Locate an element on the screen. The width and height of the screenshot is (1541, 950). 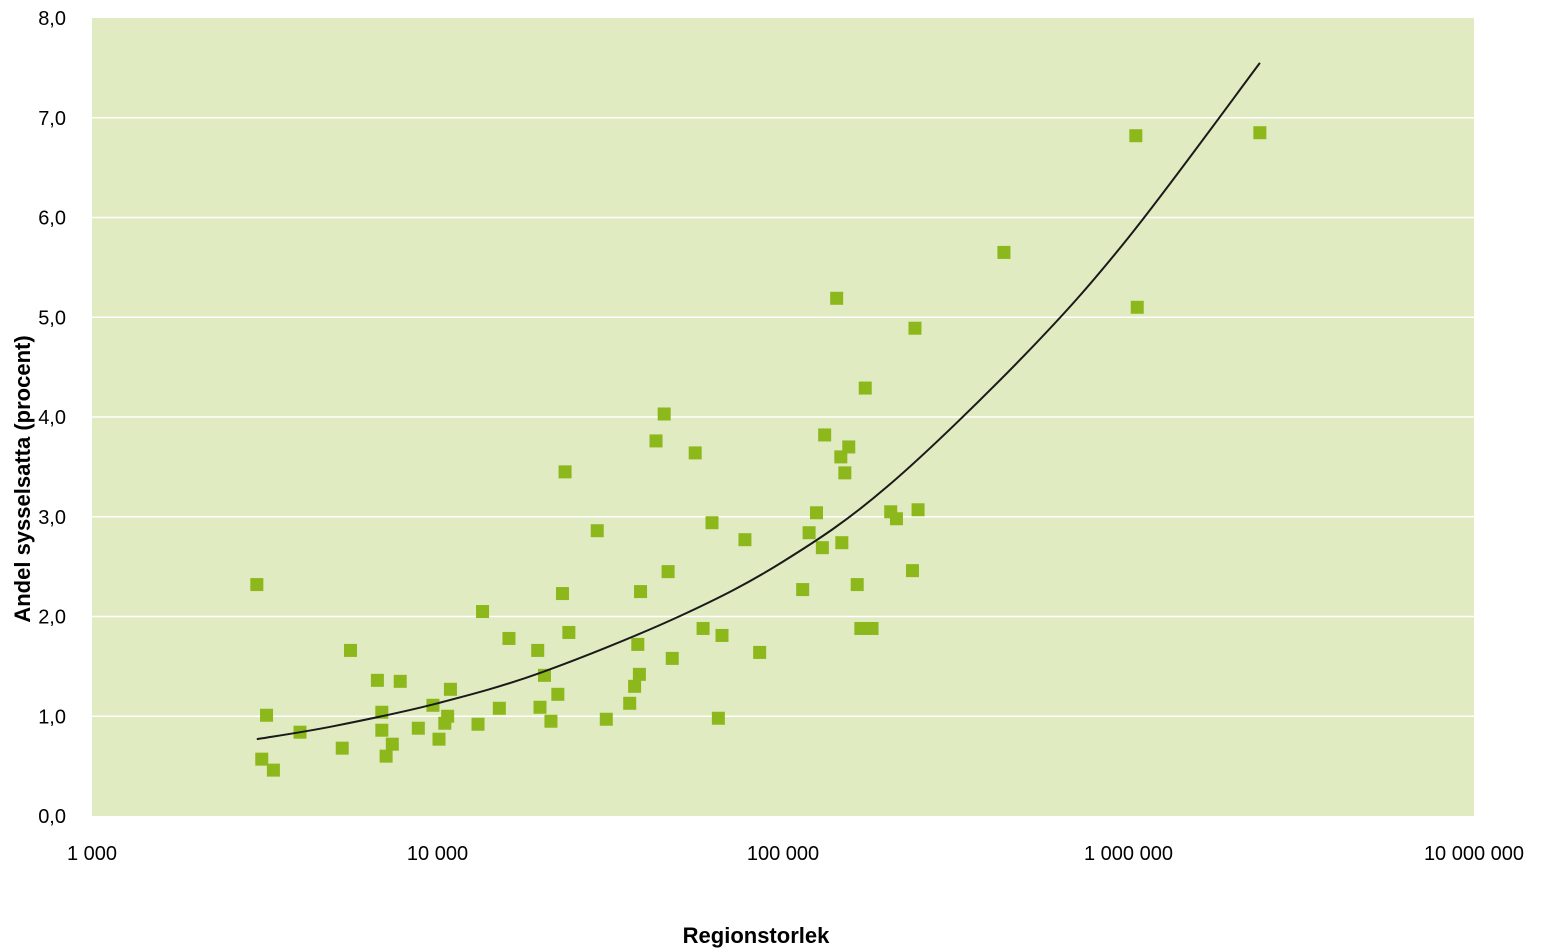
y-tick-label: 8,0 is located at coordinates (52, 19).